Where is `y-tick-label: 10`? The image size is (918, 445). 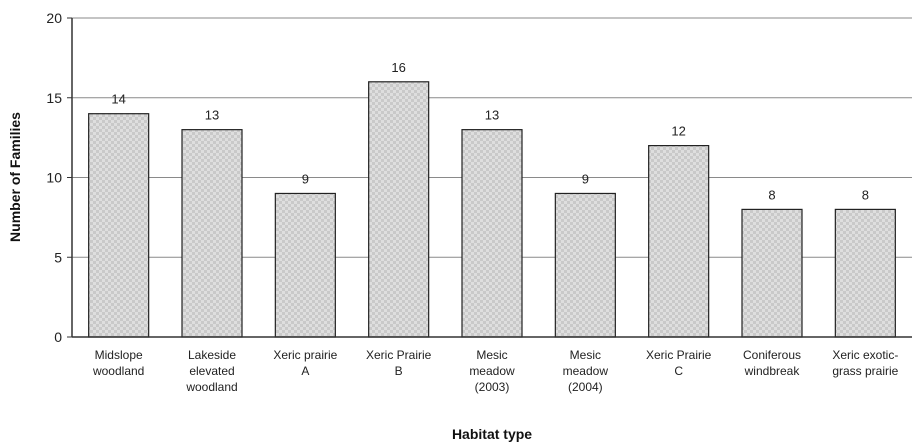 y-tick-label: 10 is located at coordinates (54, 178).